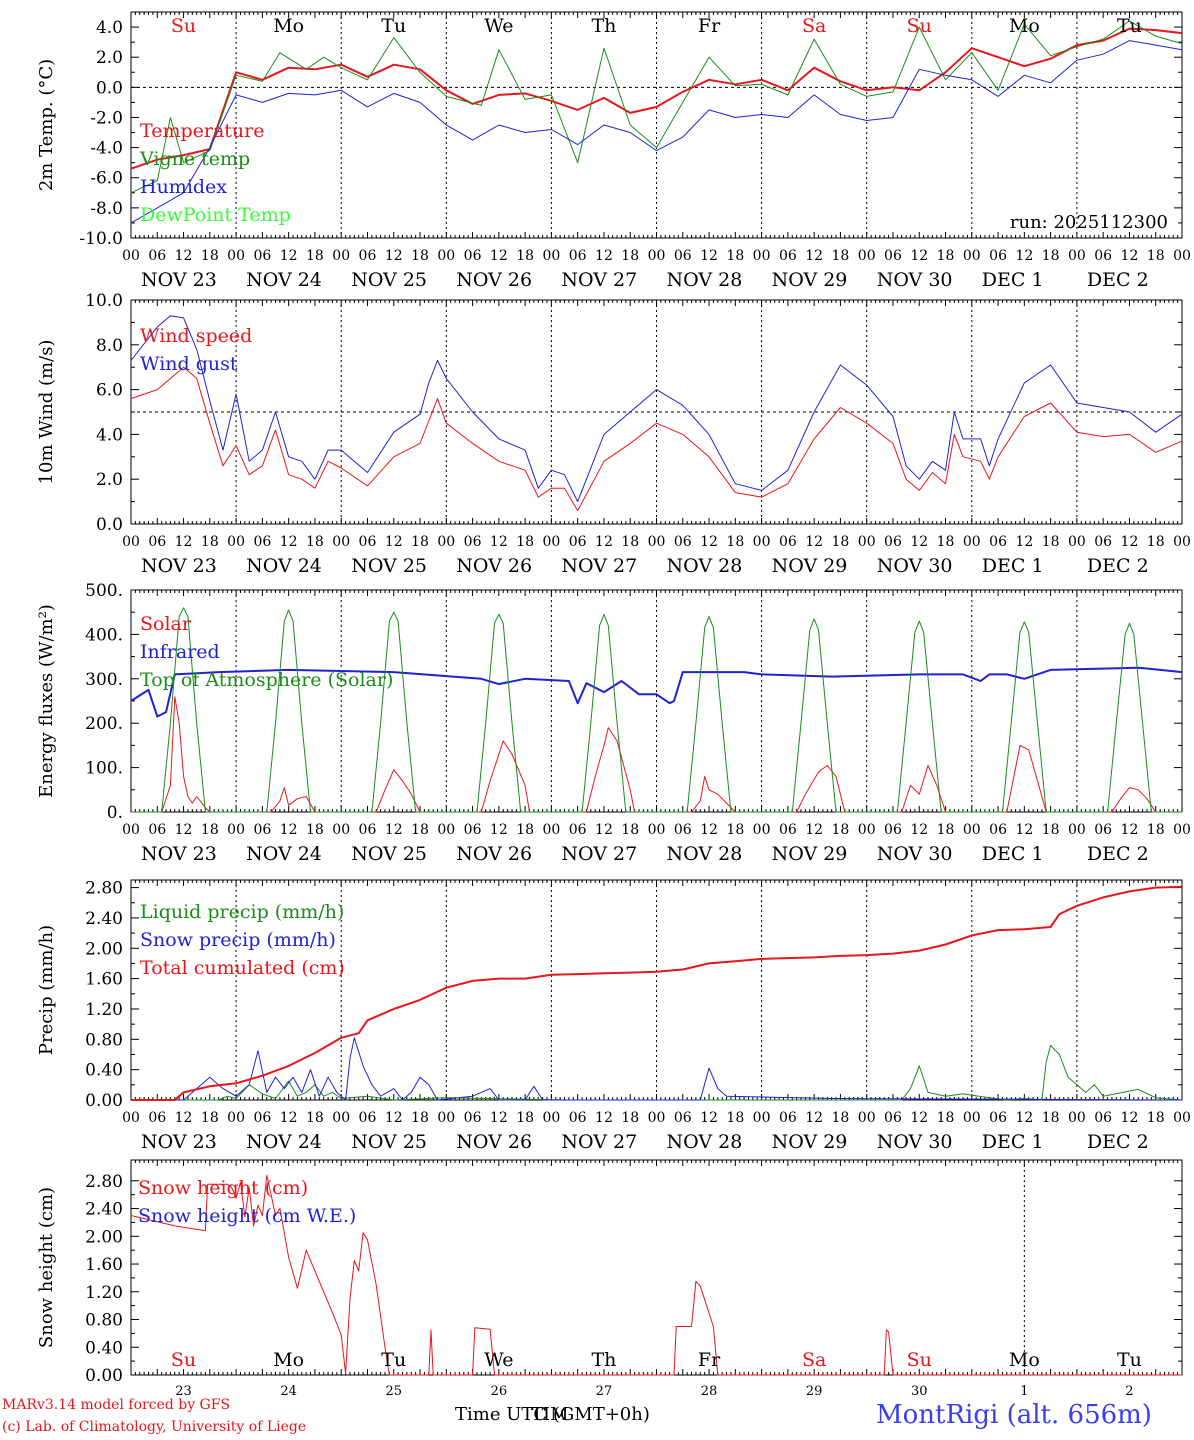 The height and width of the screenshot is (1440, 1194). What do you see at coordinates (656, 754) in the screenshot?
I see `series-line-solar` at bounding box center [656, 754].